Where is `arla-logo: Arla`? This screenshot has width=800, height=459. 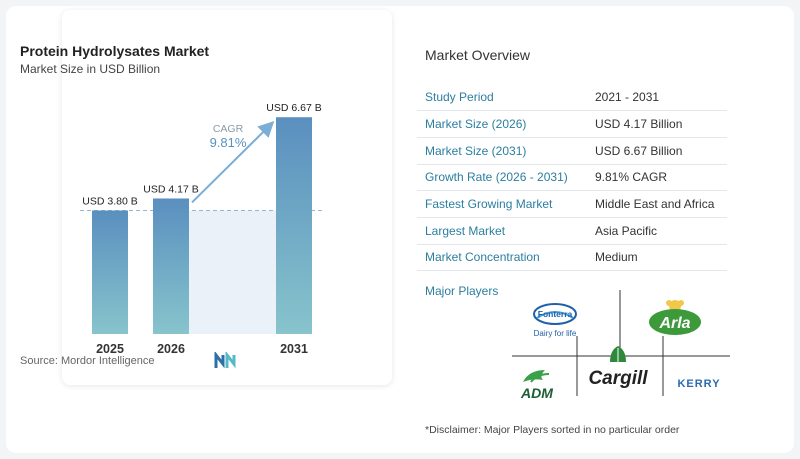 arla-logo: Arla is located at coordinates (675, 317).